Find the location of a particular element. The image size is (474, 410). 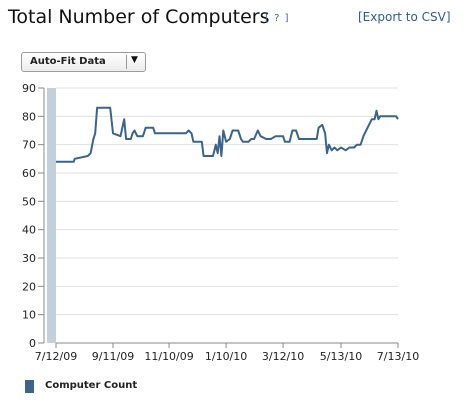

selection-band is located at coordinates (51, 215).